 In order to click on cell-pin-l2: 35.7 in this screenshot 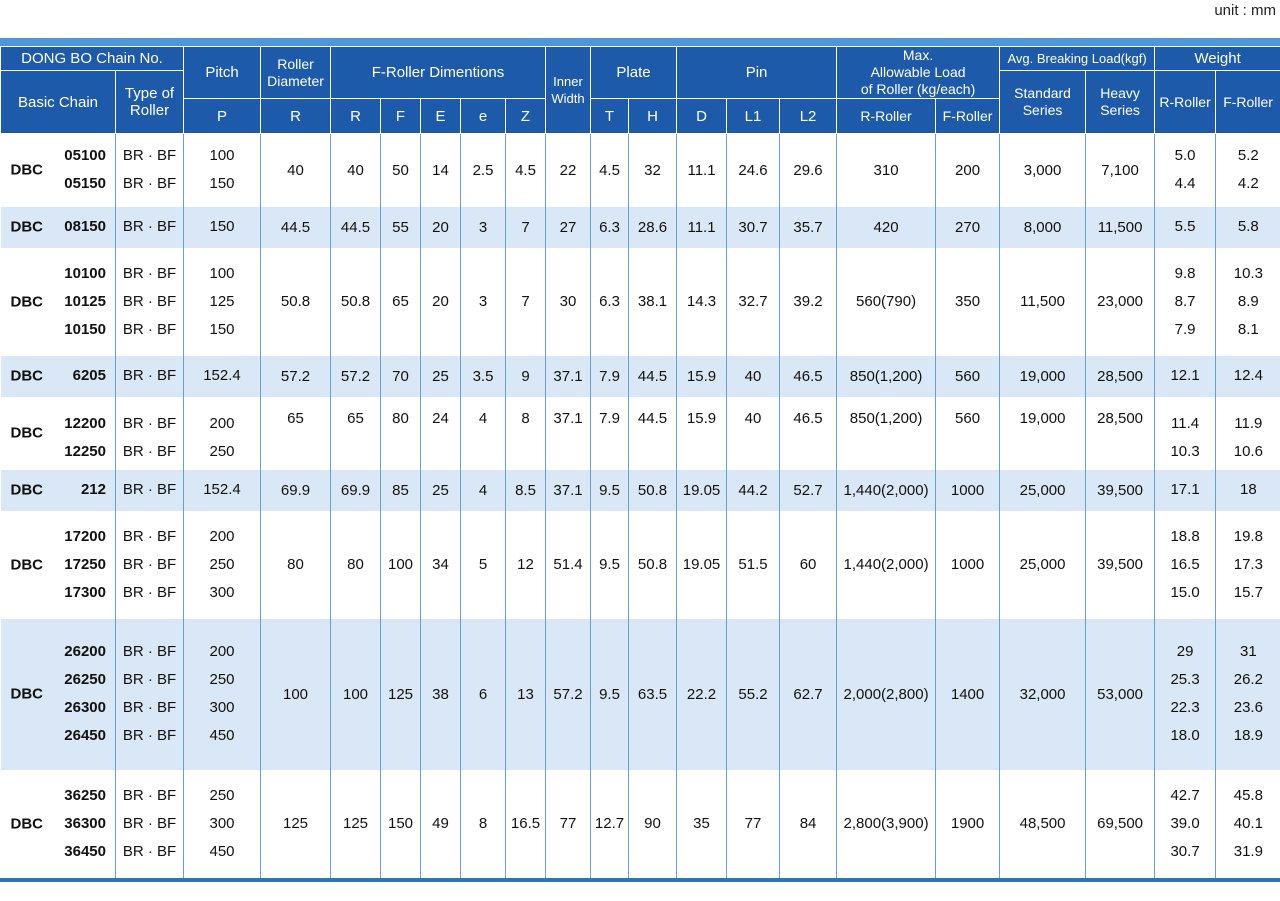, I will do `click(808, 227)`.